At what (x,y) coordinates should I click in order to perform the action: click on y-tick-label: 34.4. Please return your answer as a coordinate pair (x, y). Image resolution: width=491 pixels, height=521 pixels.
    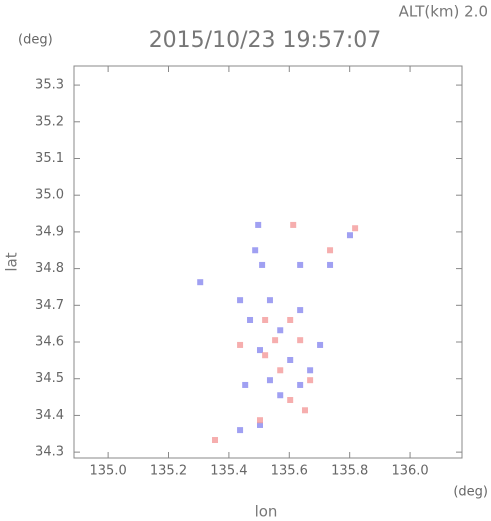
    Looking at the image, I should click on (49, 415).